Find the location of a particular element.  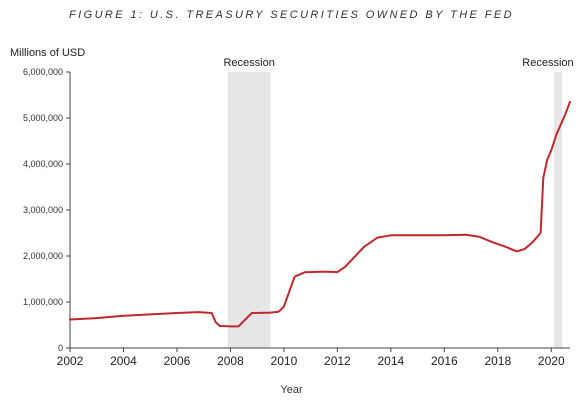

y-tick-label: 4,000,000 is located at coordinates (43, 164).